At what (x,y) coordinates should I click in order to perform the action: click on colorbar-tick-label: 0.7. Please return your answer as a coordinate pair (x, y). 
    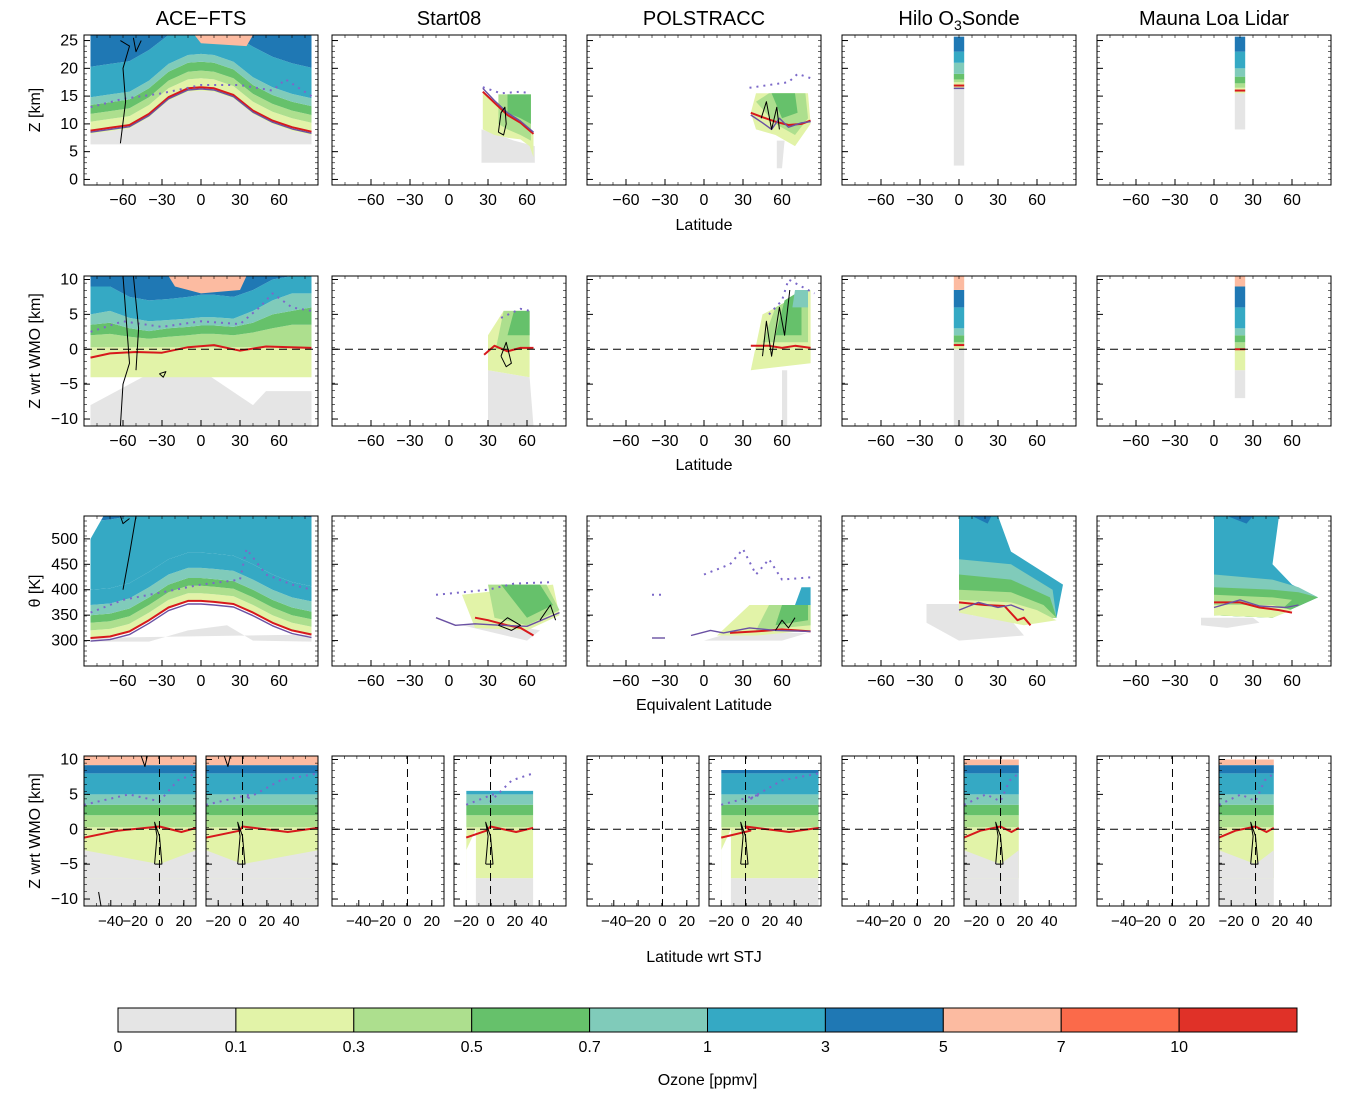
    Looking at the image, I should click on (589, 1047).